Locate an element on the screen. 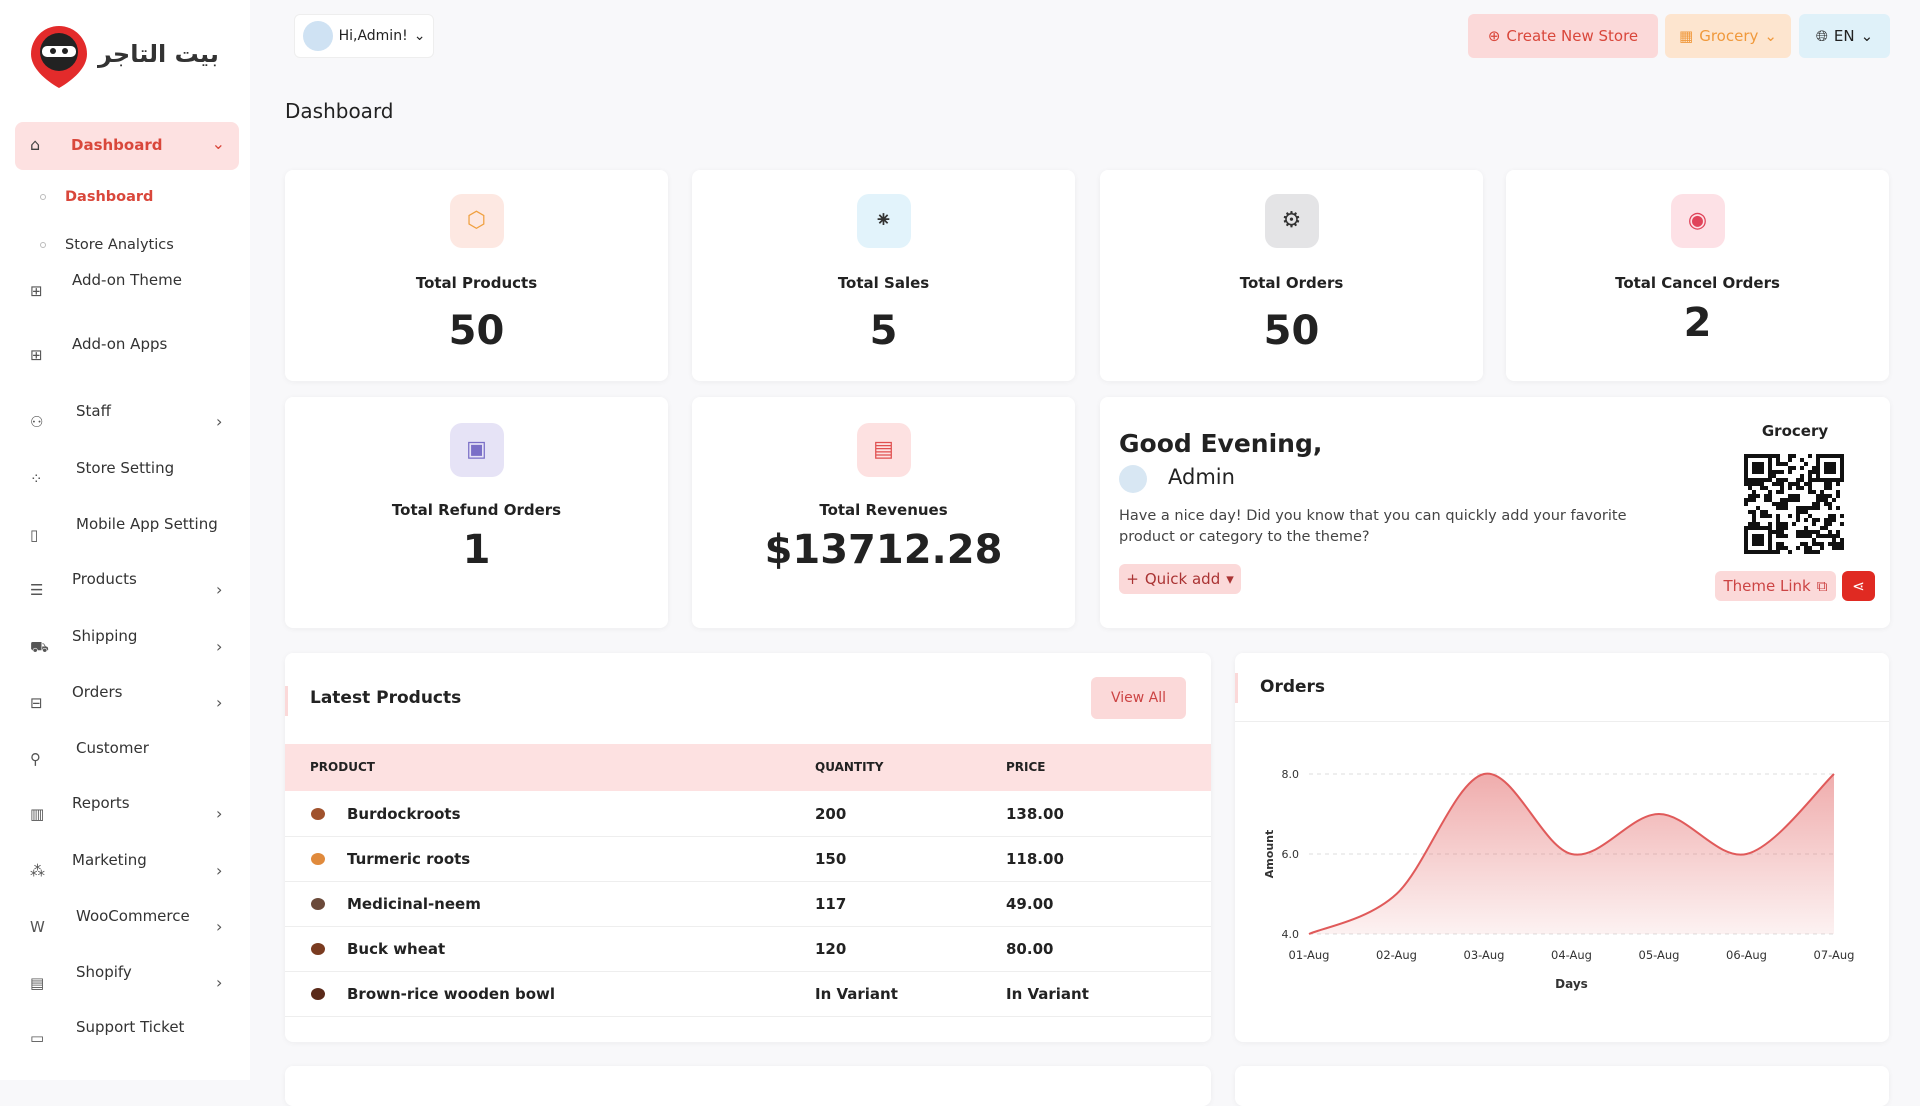  nav-item: WooCommerce is located at coordinates (133, 916).